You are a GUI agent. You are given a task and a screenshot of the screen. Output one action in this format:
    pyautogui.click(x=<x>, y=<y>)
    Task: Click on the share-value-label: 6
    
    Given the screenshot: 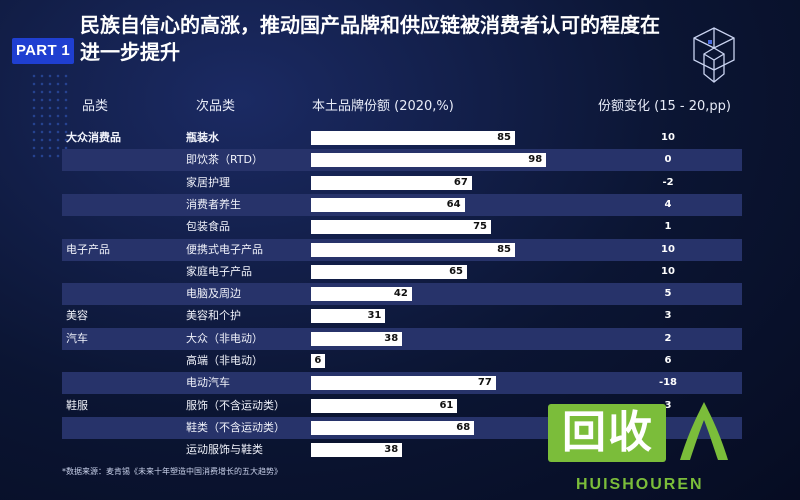 What is the action you would take?
    pyautogui.click(x=318, y=360)
    